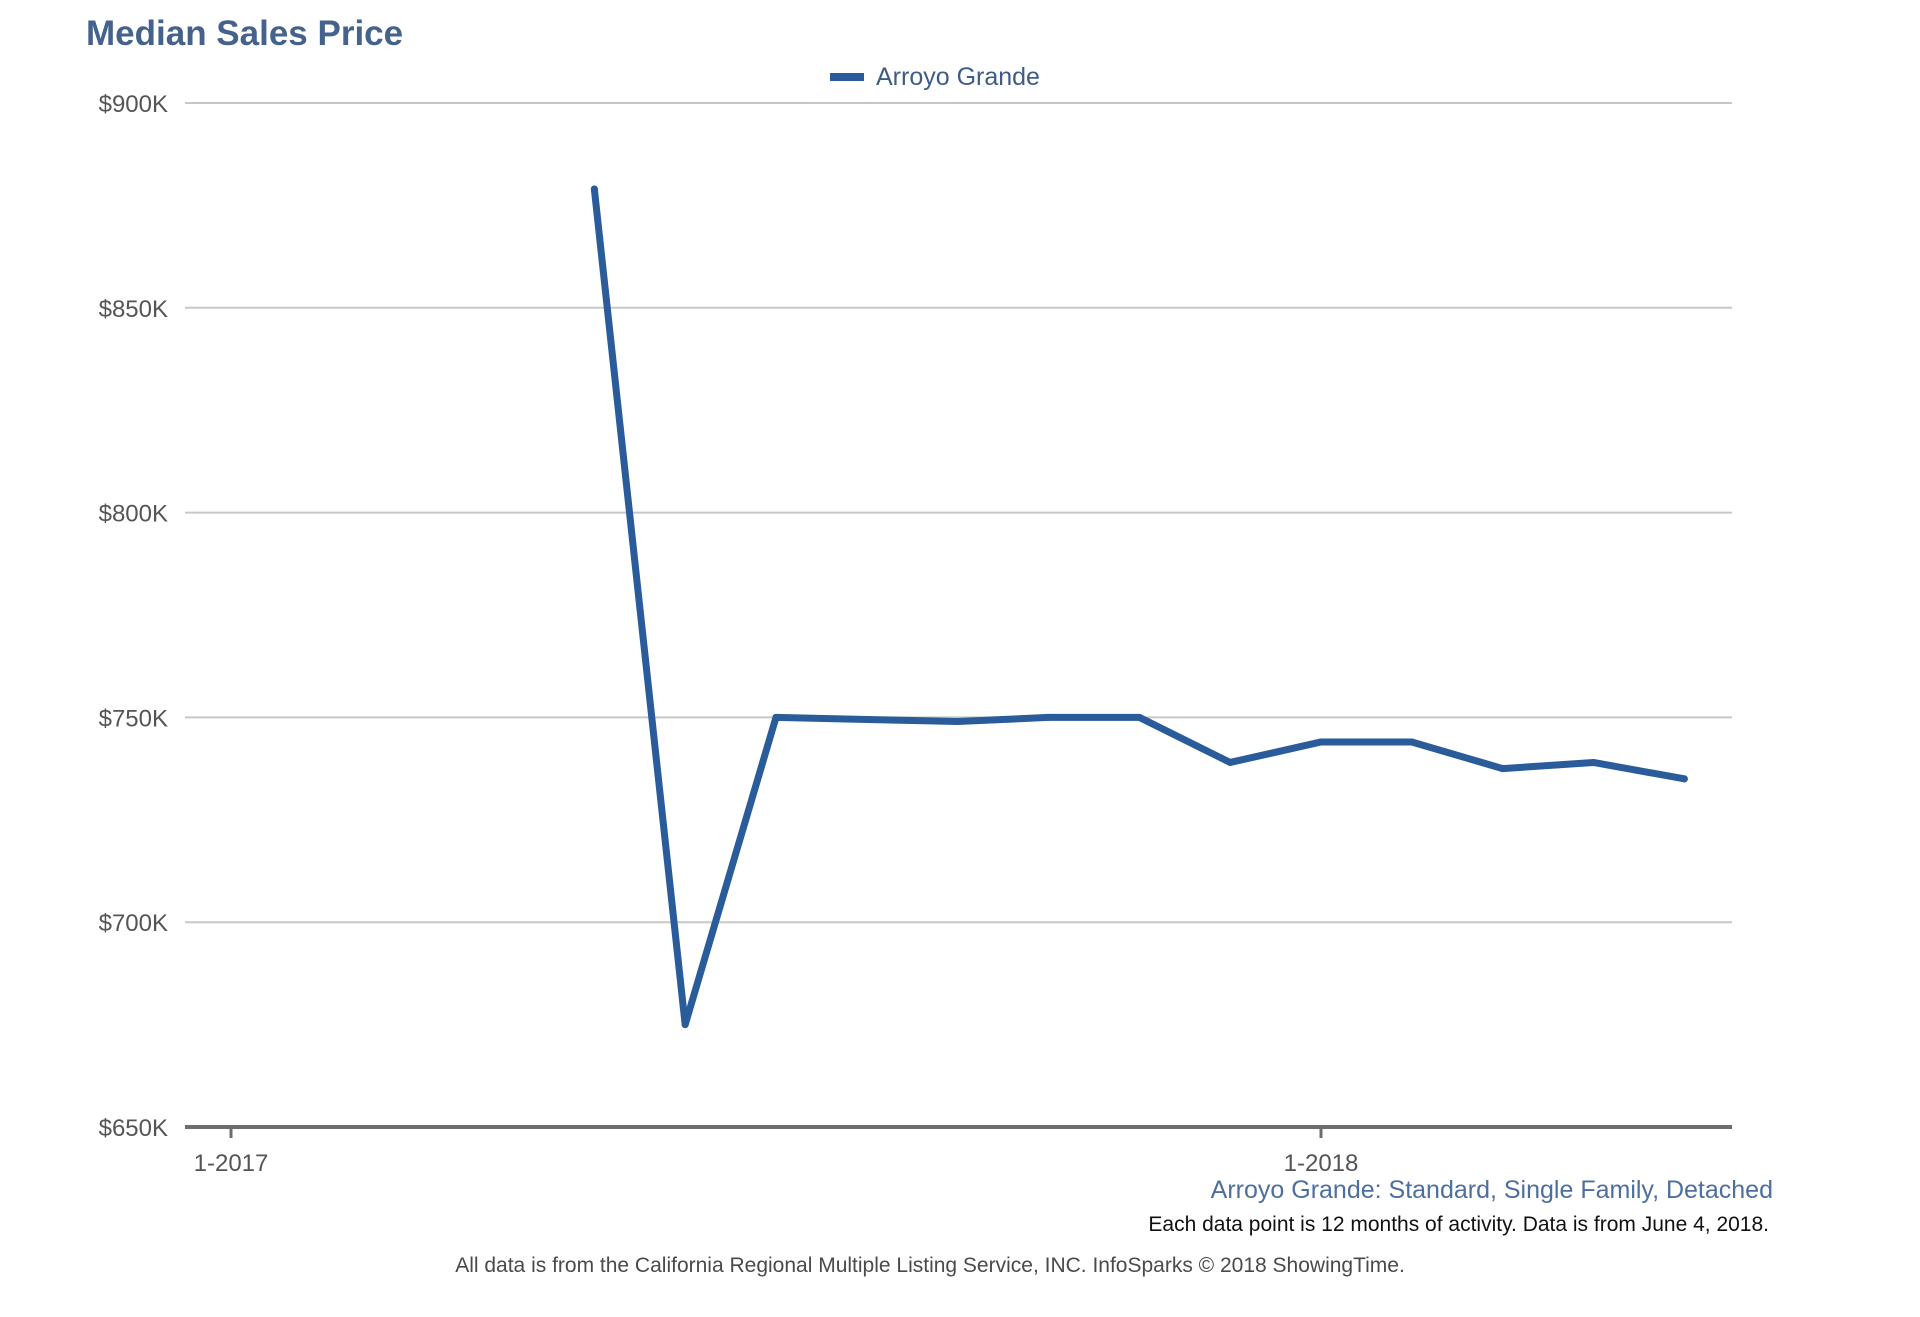 This screenshot has width=1920, height=1317. What do you see at coordinates (133, 104) in the screenshot?
I see `y-tick-label: $900K` at bounding box center [133, 104].